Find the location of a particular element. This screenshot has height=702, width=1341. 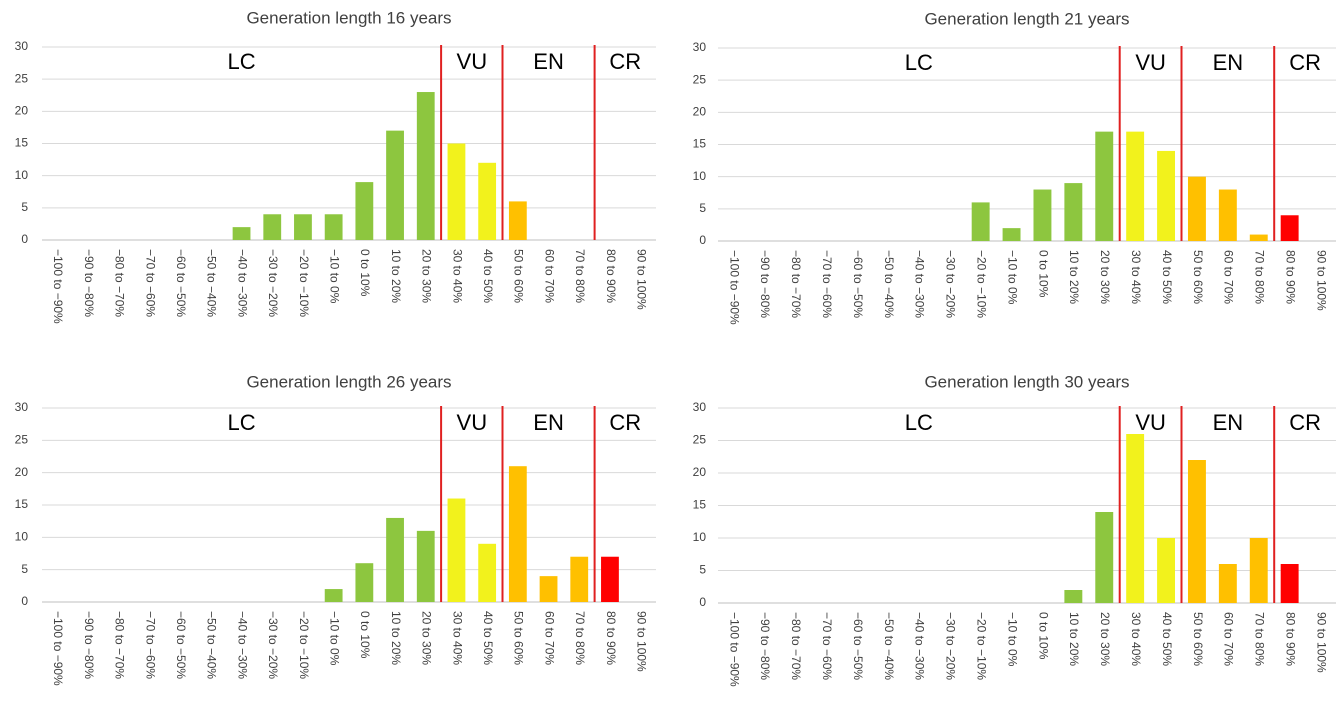

y-tick-label: 0 is located at coordinates (702, 602).